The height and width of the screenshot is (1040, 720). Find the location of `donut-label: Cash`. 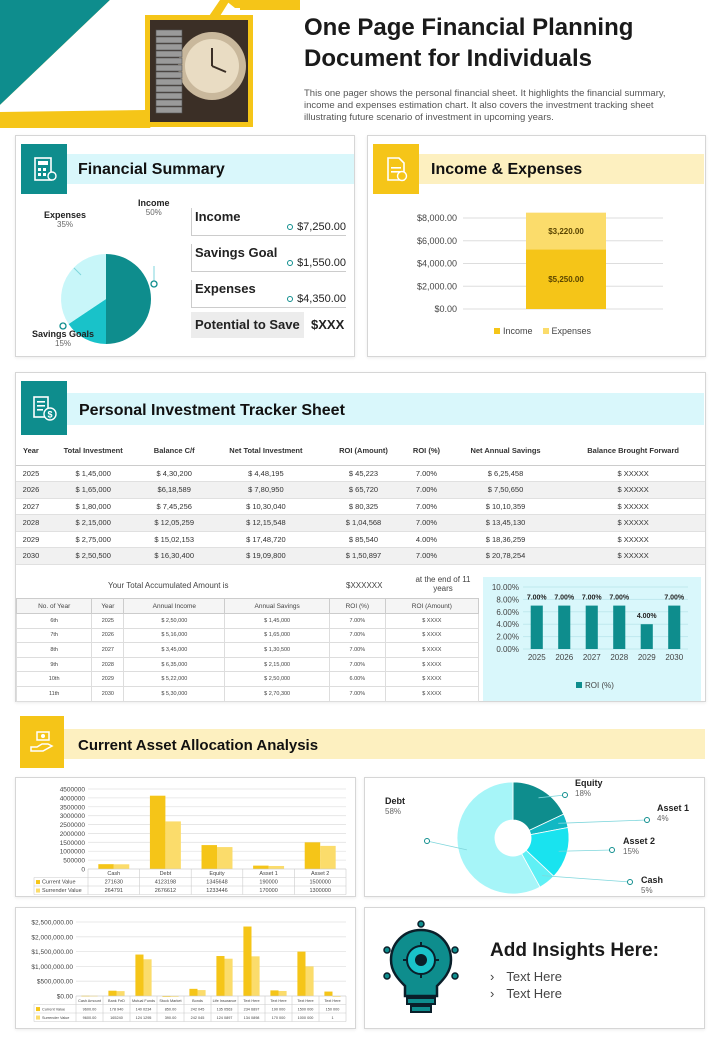

donut-label: Cash is located at coordinates (652, 880).